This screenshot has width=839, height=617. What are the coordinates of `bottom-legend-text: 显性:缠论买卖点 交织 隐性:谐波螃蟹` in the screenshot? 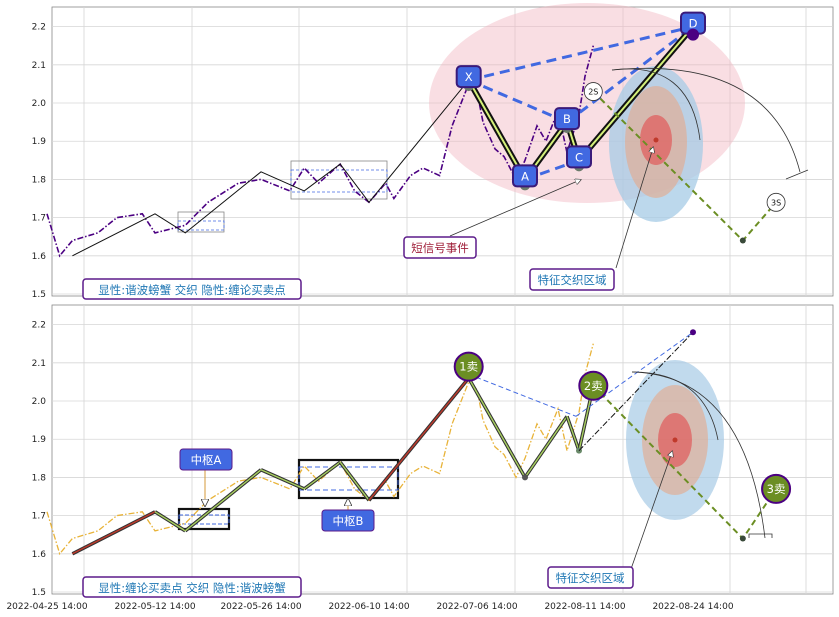 It's located at (192, 588).